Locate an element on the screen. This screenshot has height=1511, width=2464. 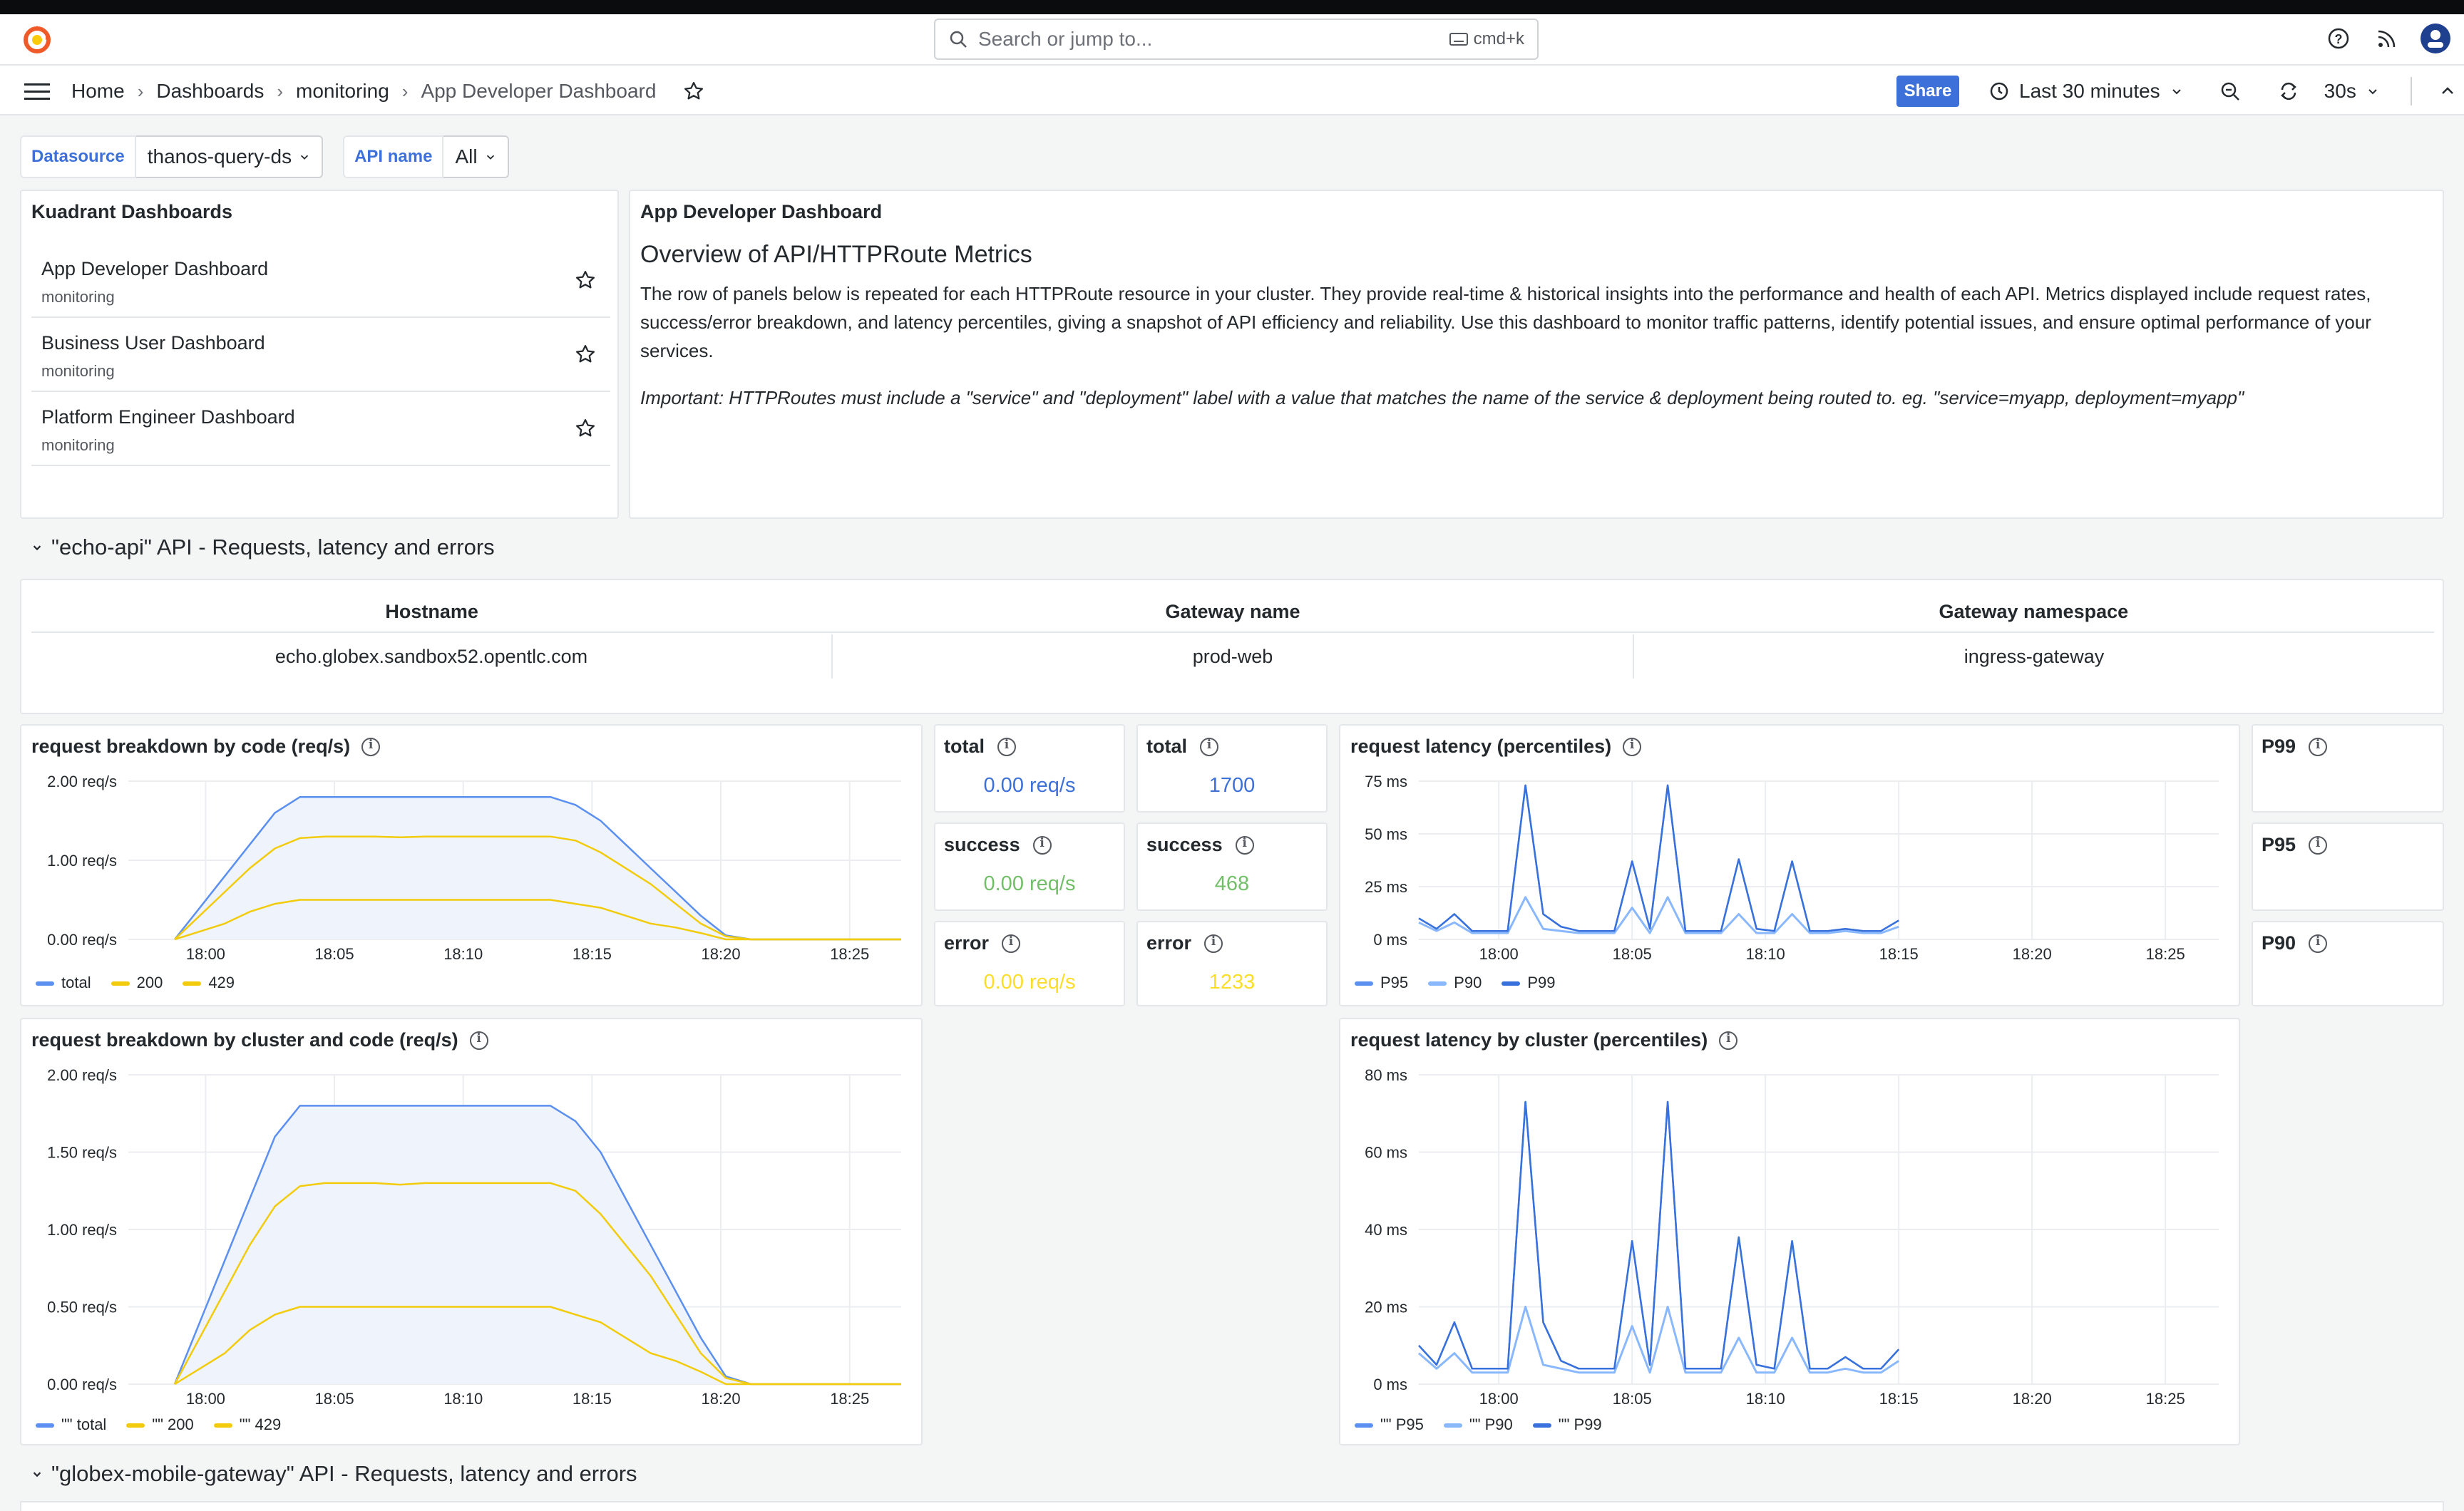
x-tick-label: 18:10 is located at coordinates (1765, 954).